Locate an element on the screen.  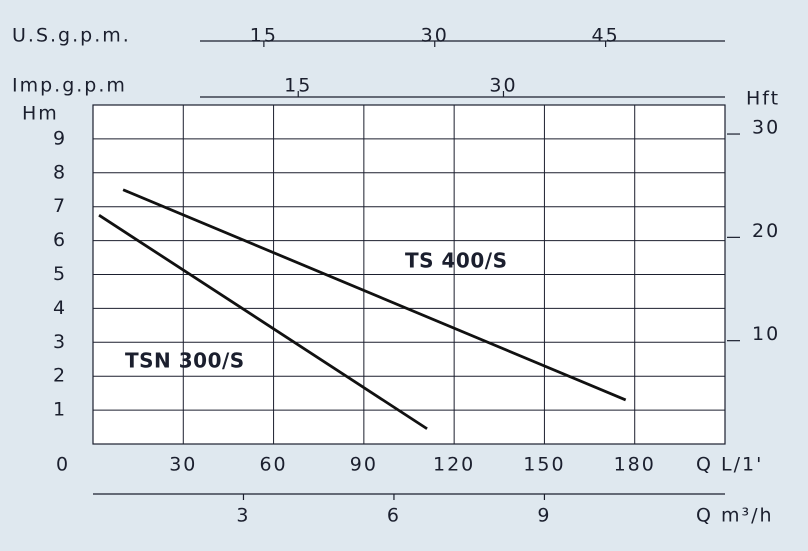
y-tick-label: 7 is located at coordinates (60, 206).